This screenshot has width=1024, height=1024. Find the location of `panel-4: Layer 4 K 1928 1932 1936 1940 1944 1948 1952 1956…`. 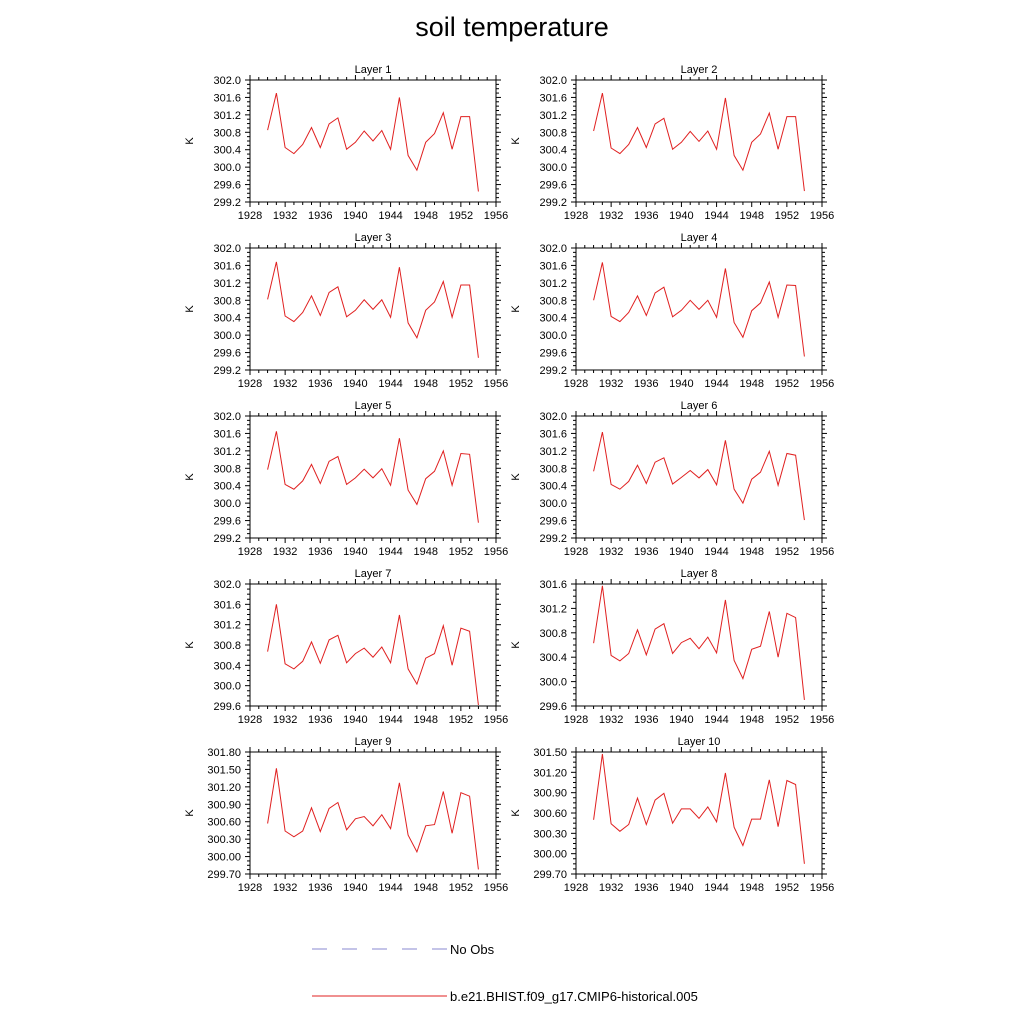

panel-4: Layer 4 K 1928 1932 1936 1940 1944 1948 1952 1956… is located at coordinates (672, 311).